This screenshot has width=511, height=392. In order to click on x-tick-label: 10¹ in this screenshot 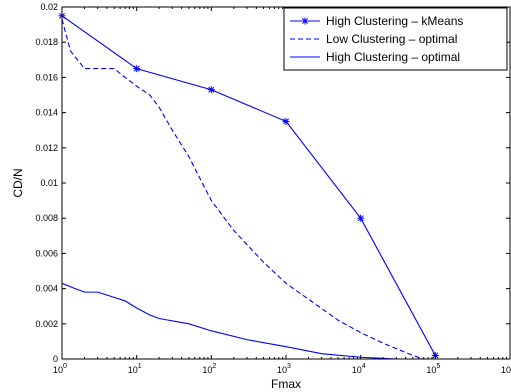, I will do `click(135, 369)`.